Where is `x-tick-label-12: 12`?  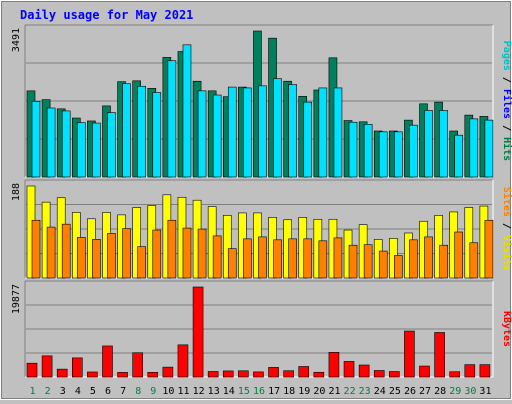
x-tick-label-12: 12 is located at coordinates (199, 391).